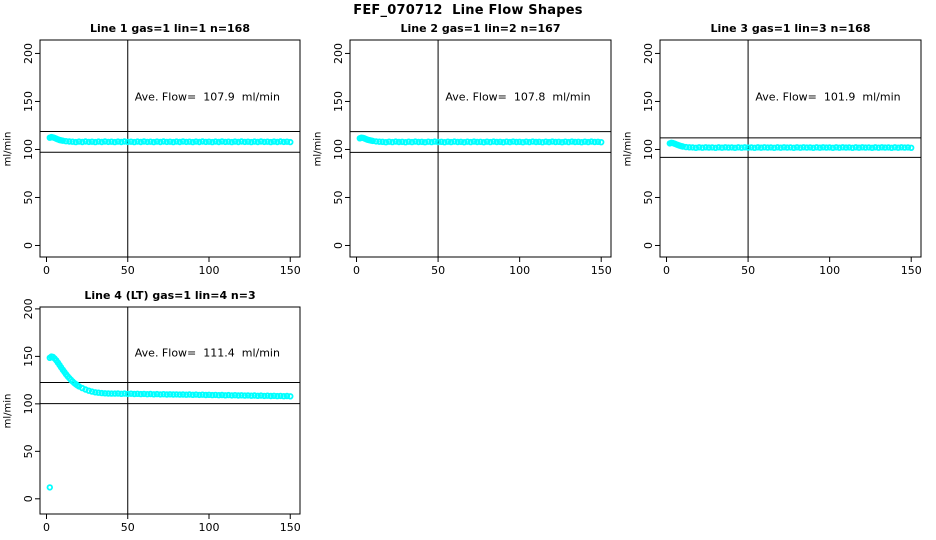 The width and height of the screenshot is (936, 540). I want to click on panel-1-ave-flow-annotation: Ave. Flow= 107.9 ml/min, so click(207, 97).